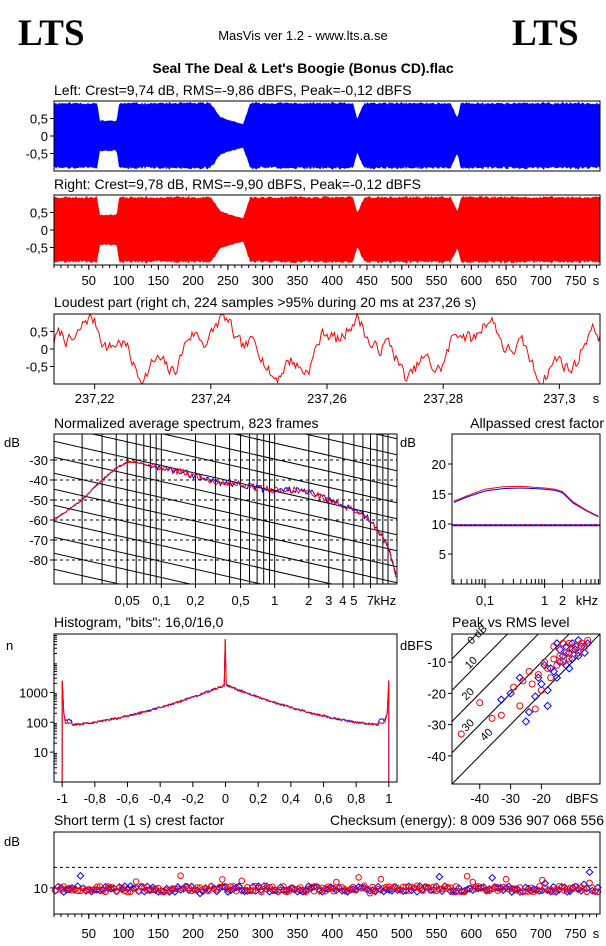 Image resolution: width=606 pixels, height=946 pixels. Describe the element at coordinates (332, 280) in the screenshot. I see `waveform-x-tick-label: 400` at that location.